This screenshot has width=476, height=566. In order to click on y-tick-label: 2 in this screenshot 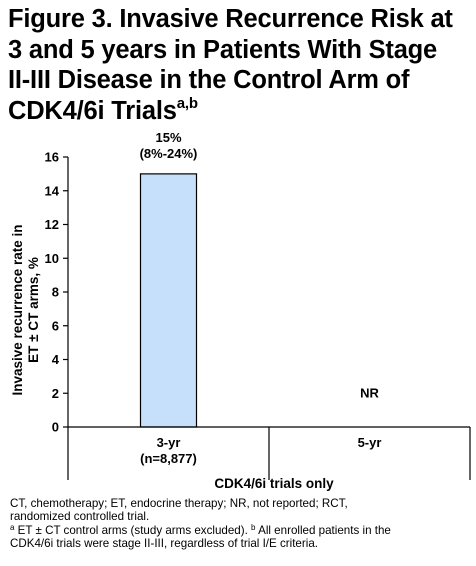, I will do `click(55, 393)`.